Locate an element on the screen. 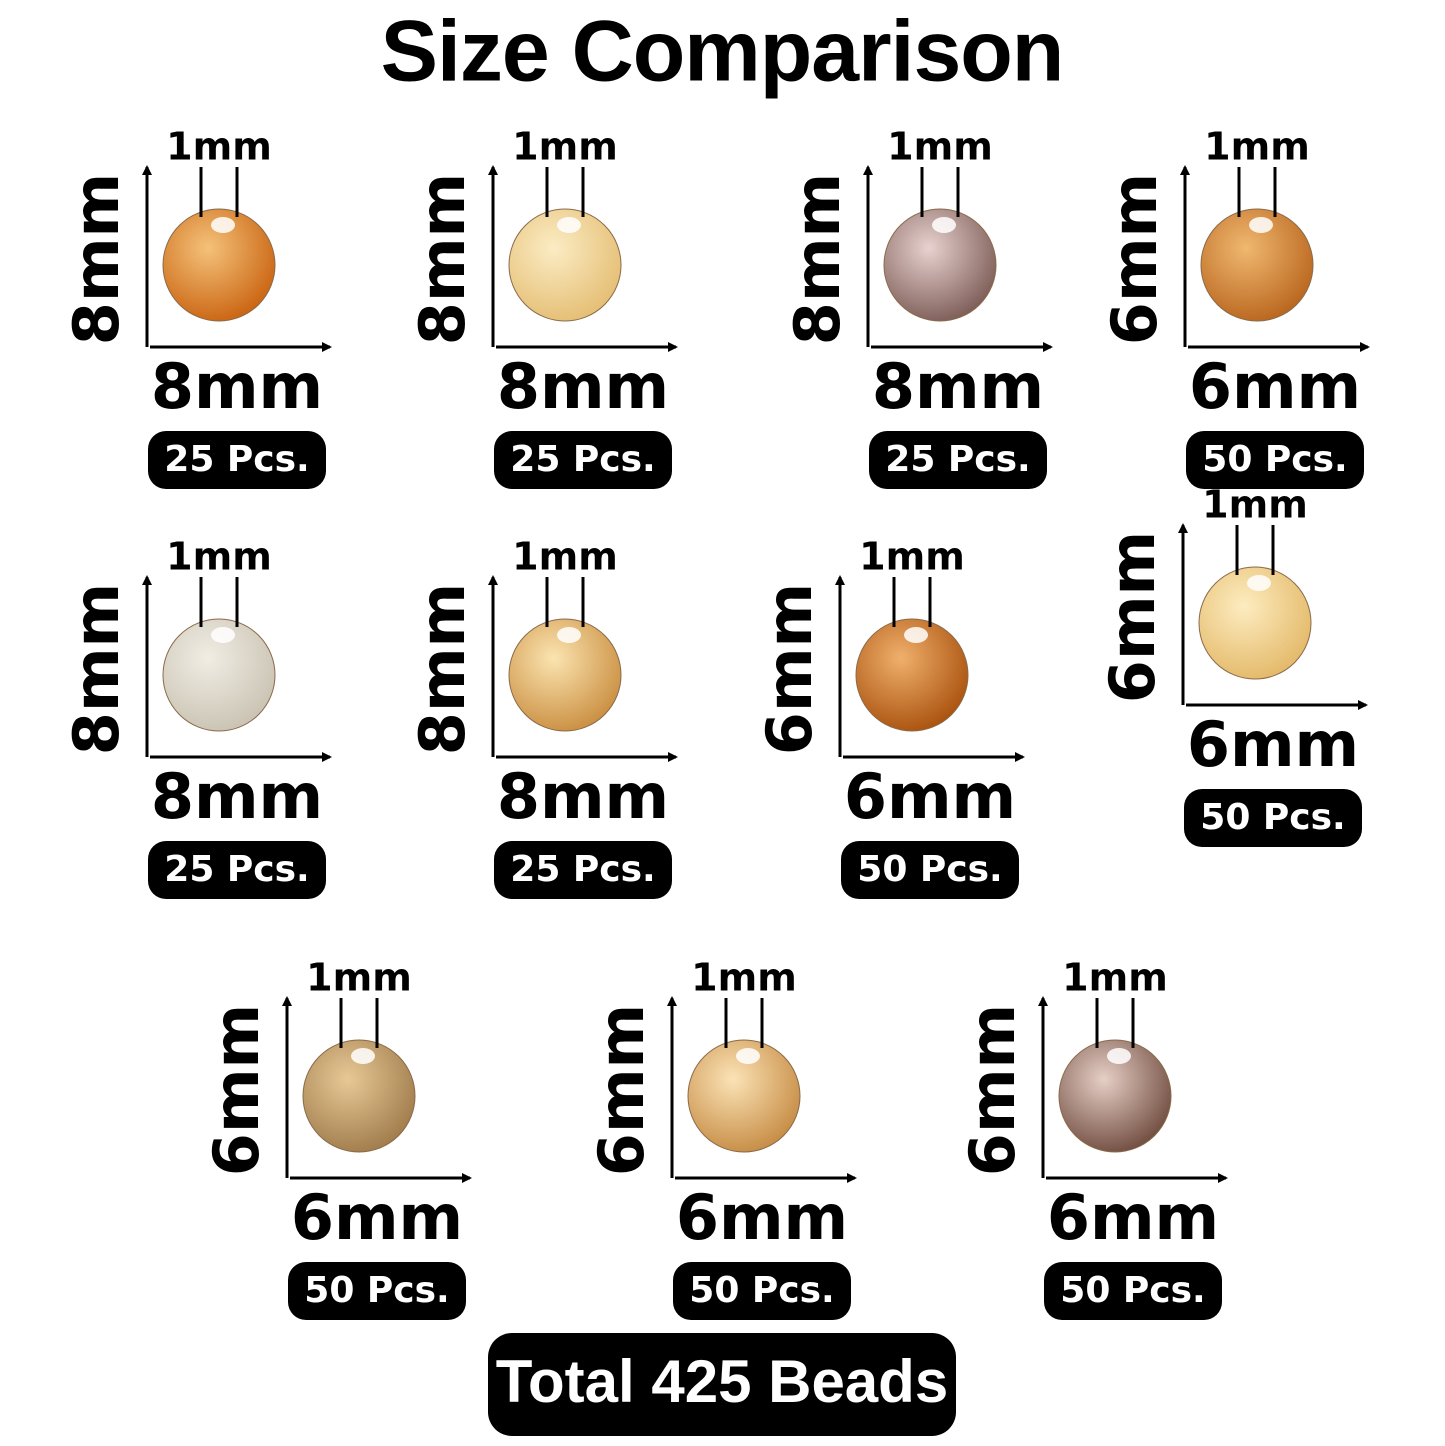 The width and height of the screenshot is (1445, 1446). total-pill is located at coordinates (722, 1384).